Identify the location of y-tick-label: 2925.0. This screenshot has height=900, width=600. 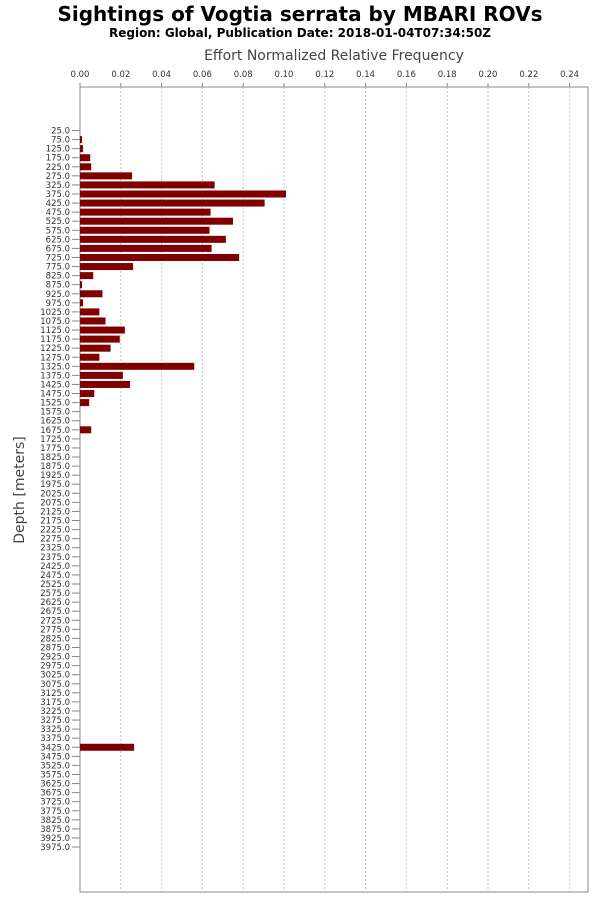
(55, 658).